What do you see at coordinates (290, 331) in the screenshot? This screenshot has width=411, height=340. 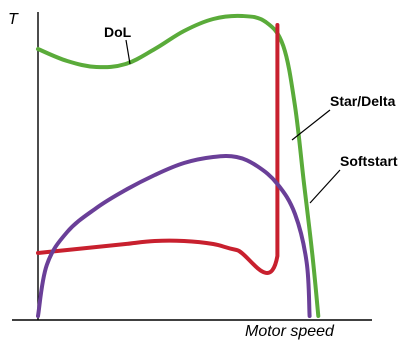 I see `x-axis-label: Motor speed` at bounding box center [290, 331].